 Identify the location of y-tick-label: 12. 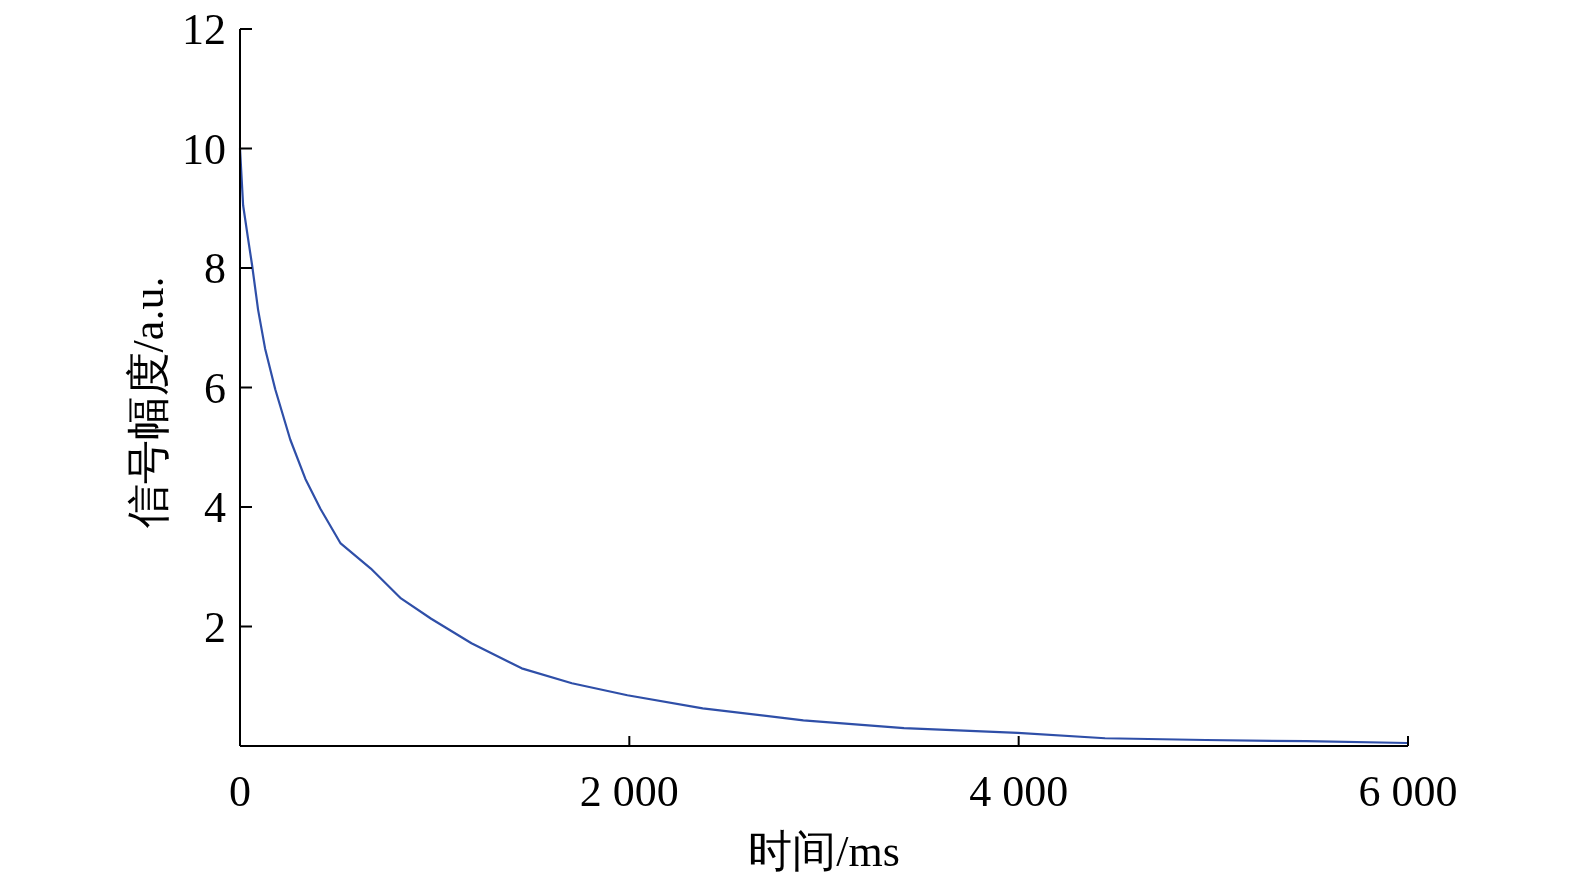
(204, 29).